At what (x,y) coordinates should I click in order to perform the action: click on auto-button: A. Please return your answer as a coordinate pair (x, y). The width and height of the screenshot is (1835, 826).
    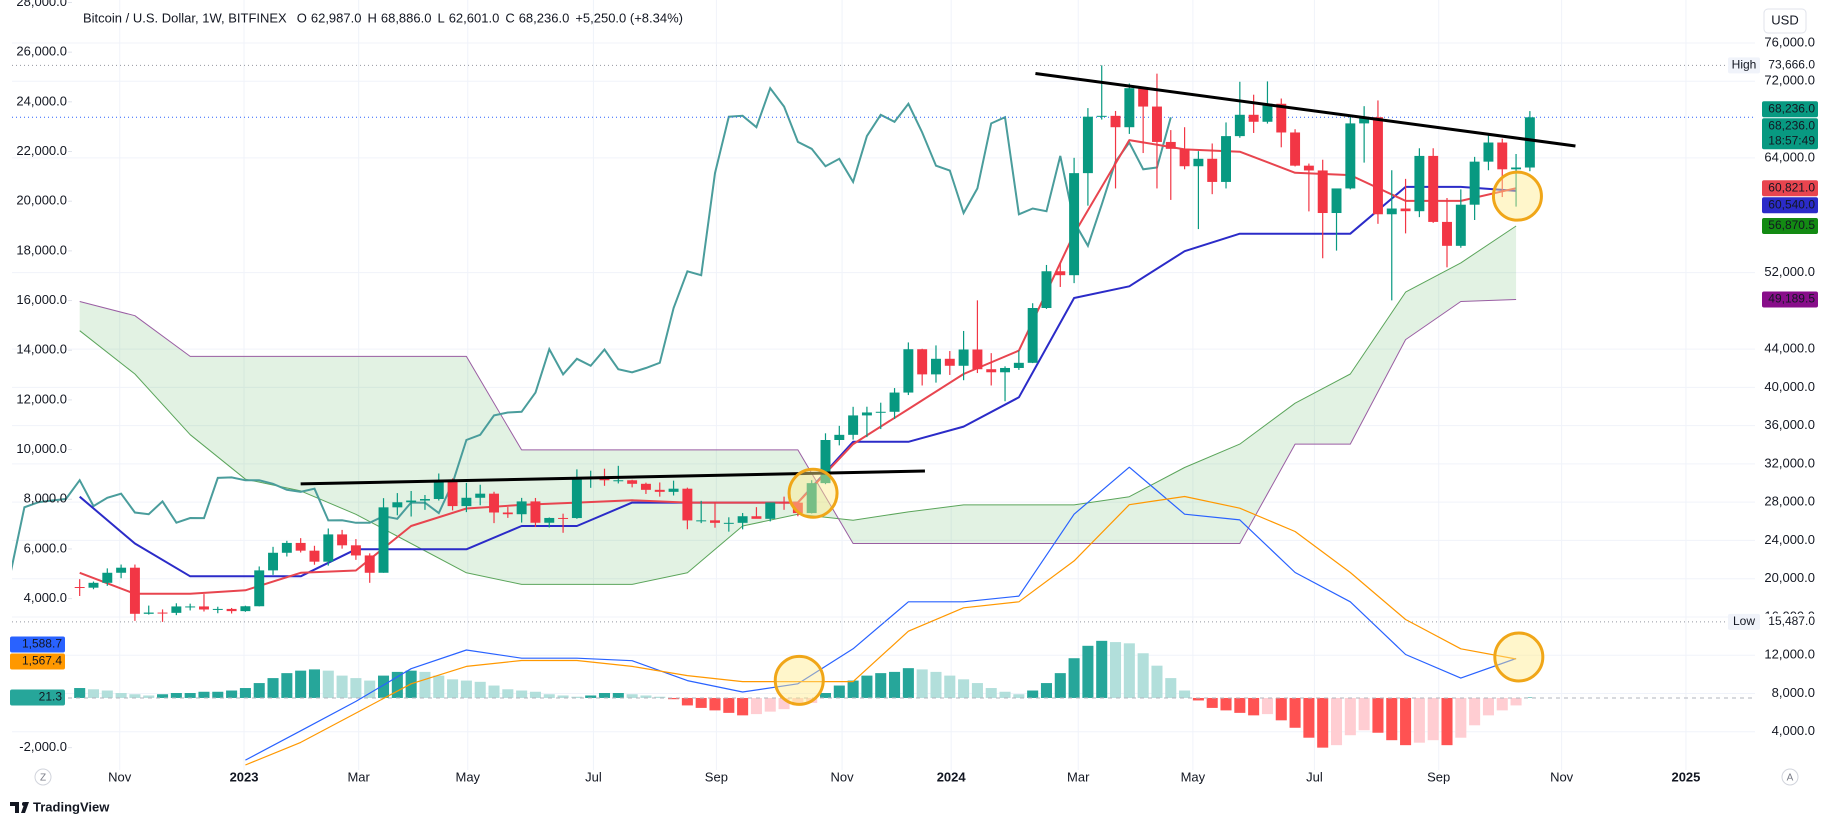
    Looking at the image, I should click on (1790, 778).